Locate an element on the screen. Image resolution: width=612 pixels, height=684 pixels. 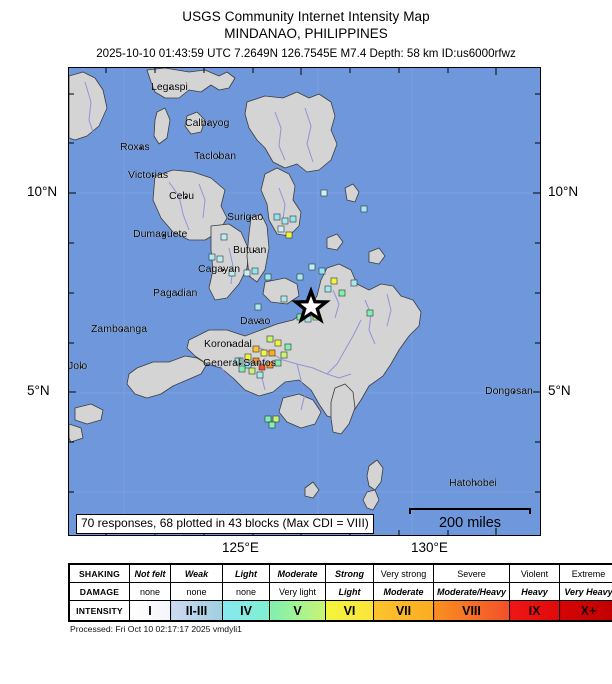
city-label: Pagadian is located at coordinates (175, 293).